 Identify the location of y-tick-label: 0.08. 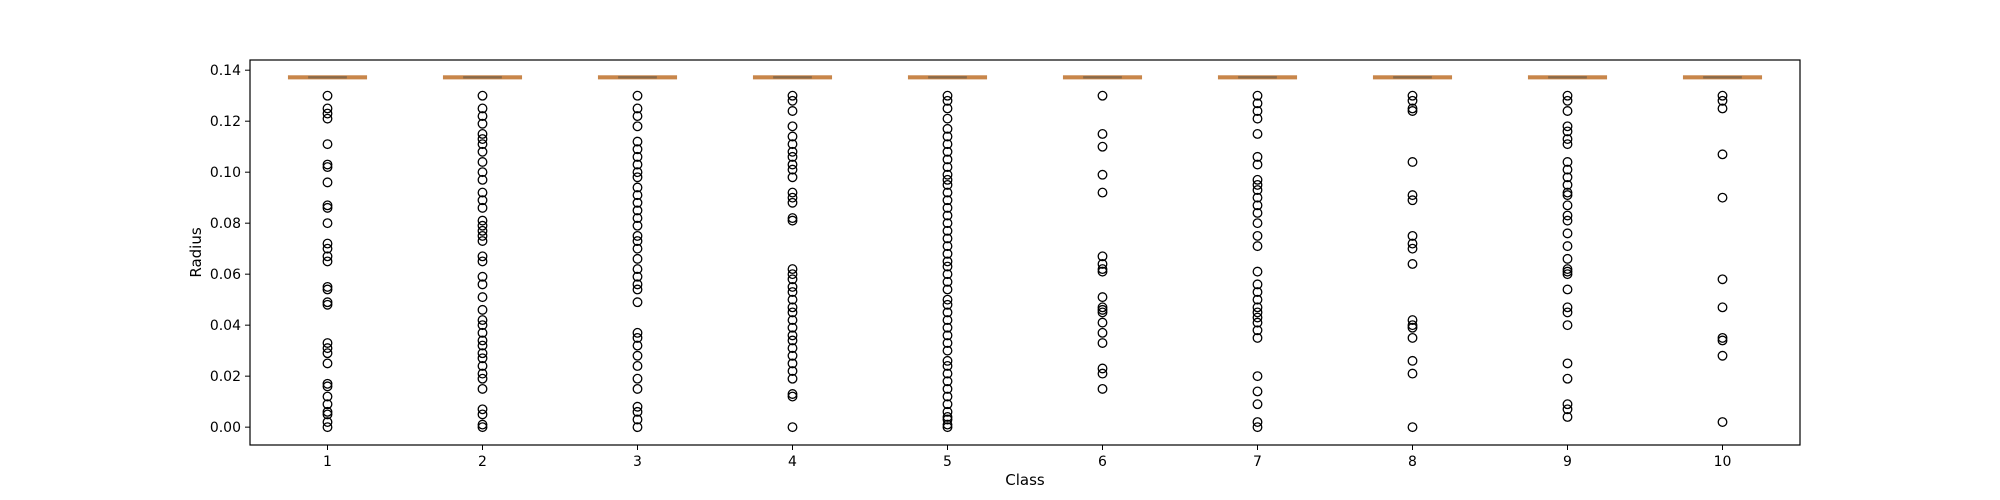
(225, 224).